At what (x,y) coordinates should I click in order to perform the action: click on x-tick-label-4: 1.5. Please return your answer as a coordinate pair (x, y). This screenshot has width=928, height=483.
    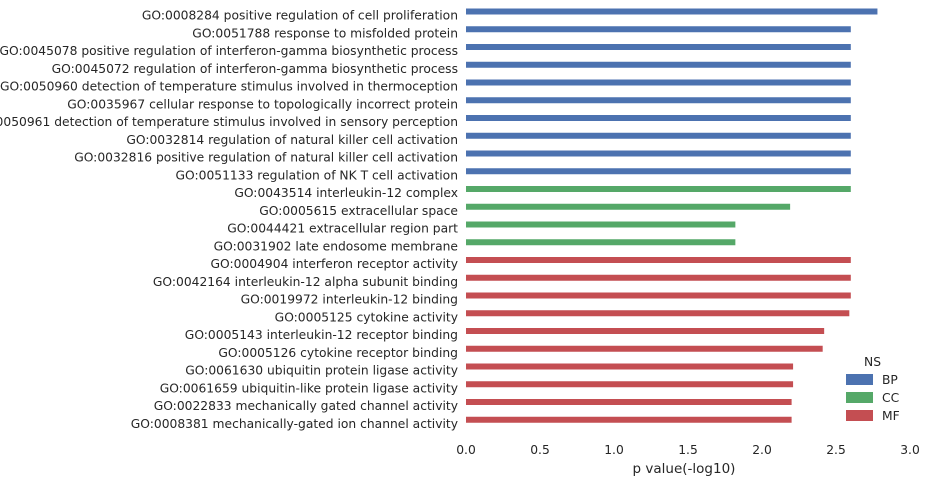
    Looking at the image, I should click on (688, 450).